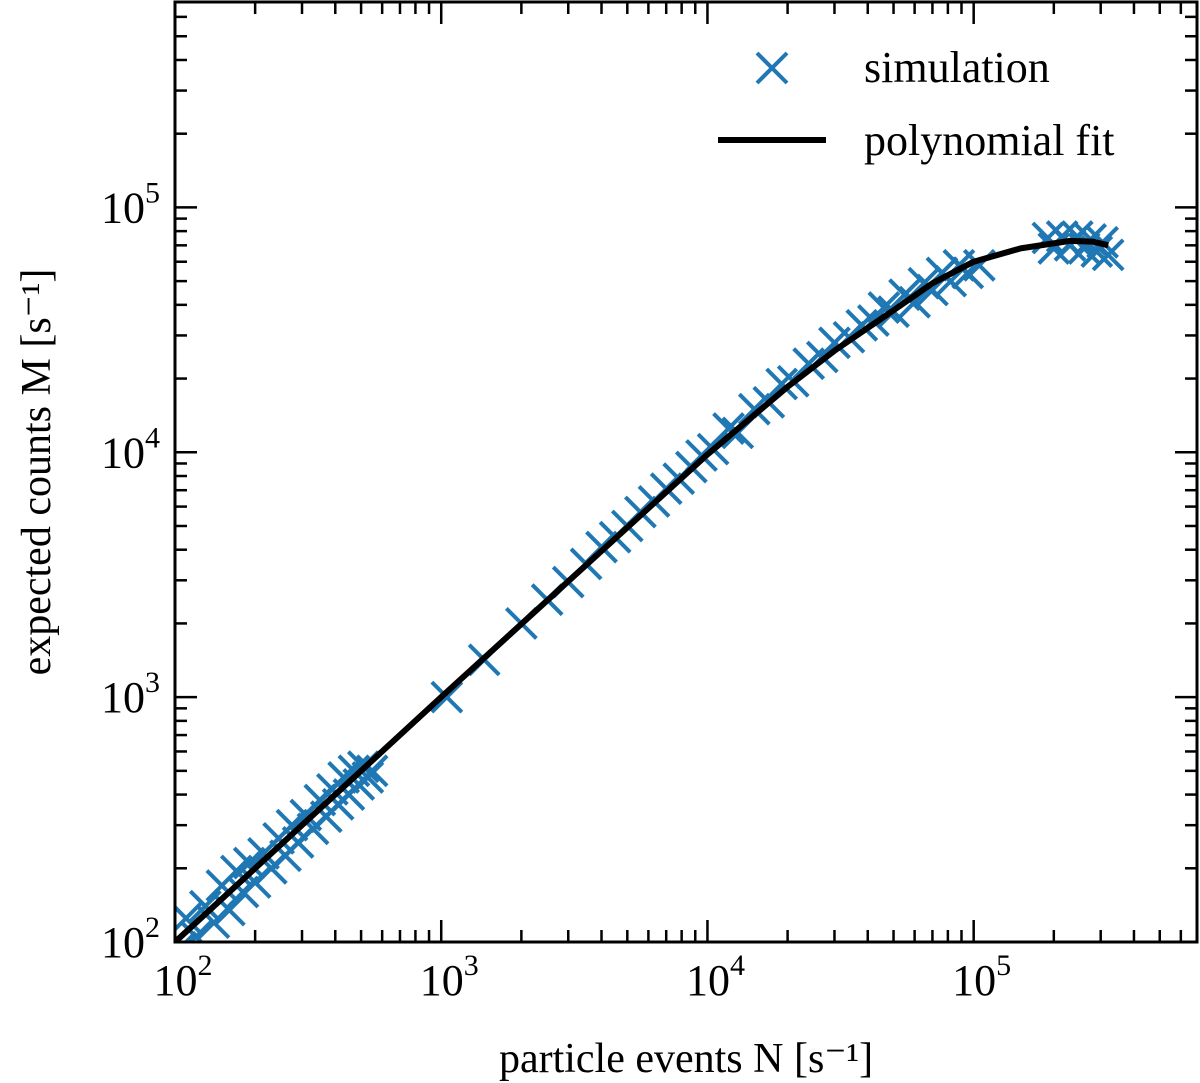  I want to click on y-tick-label: 10⁵, so click(130, 204).